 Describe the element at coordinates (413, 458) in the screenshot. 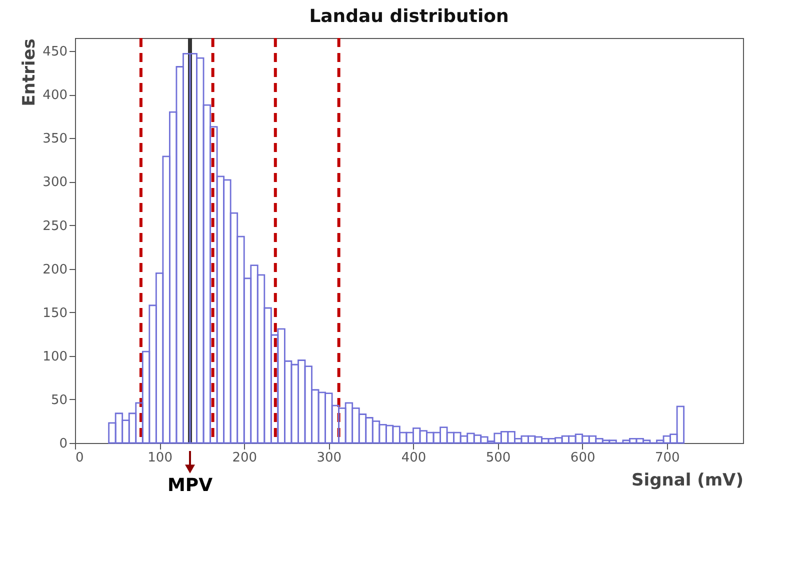

I see `x-tick-label: 400` at that location.